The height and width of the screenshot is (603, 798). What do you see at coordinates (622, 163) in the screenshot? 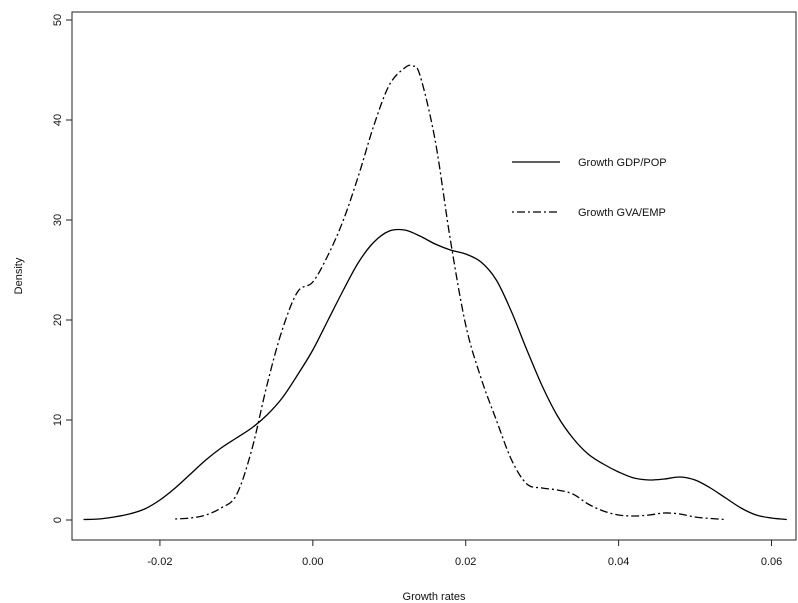
I see `legend-label-1: Growth GDP/POP` at bounding box center [622, 163].